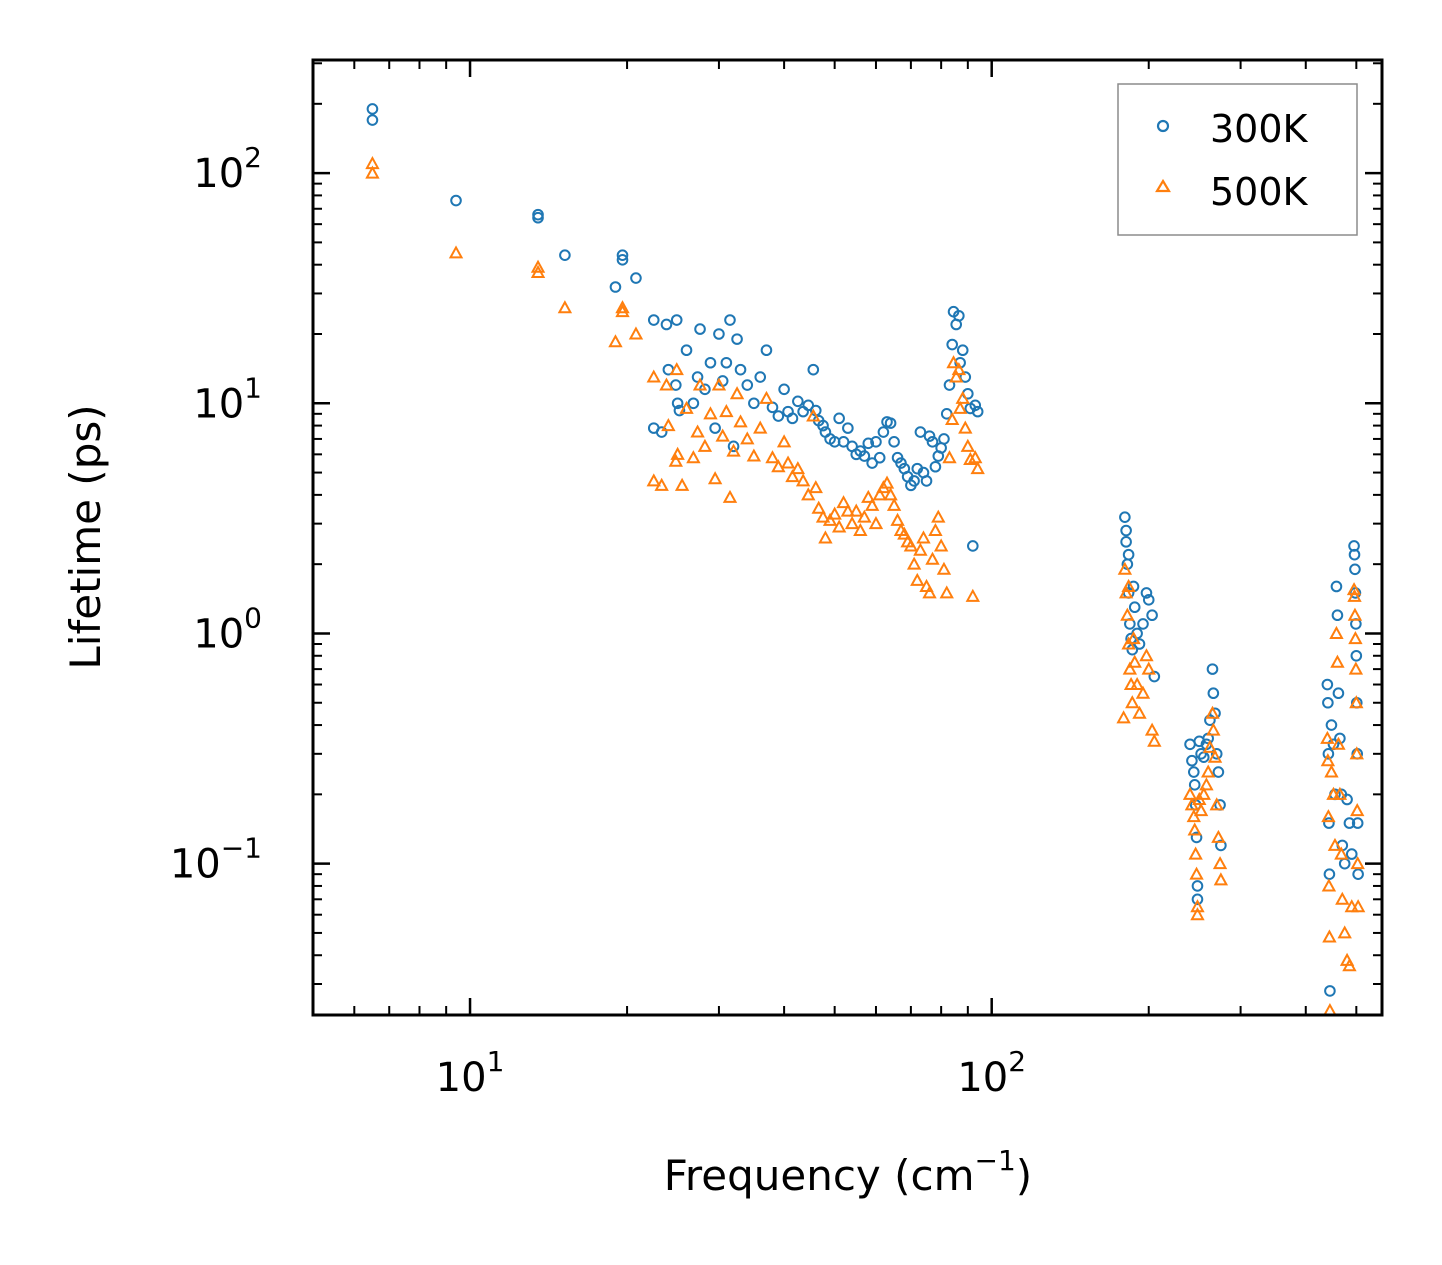 The height and width of the screenshot is (1265, 1442). Describe the element at coordinates (227, 629) in the screenshot. I see `y-tick-label: 10⁰` at that location.